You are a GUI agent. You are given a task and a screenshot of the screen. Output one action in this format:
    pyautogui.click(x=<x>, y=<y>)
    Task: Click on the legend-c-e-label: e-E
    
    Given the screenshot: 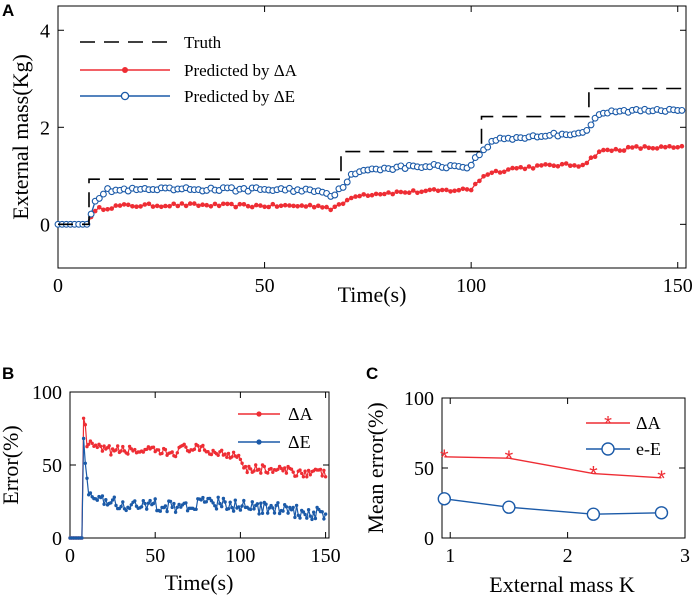 What is the action you would take?
    pyautogui.click(x=648, y=449)
    